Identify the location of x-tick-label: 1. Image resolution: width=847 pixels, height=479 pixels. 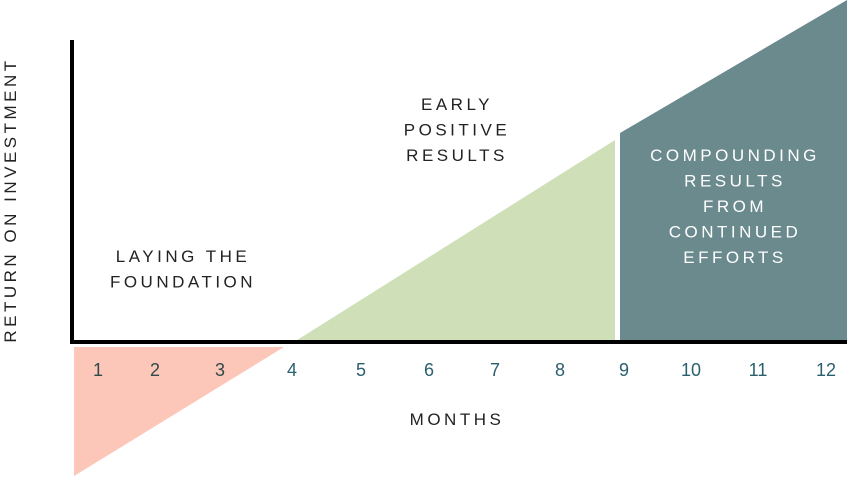
(98, 370).